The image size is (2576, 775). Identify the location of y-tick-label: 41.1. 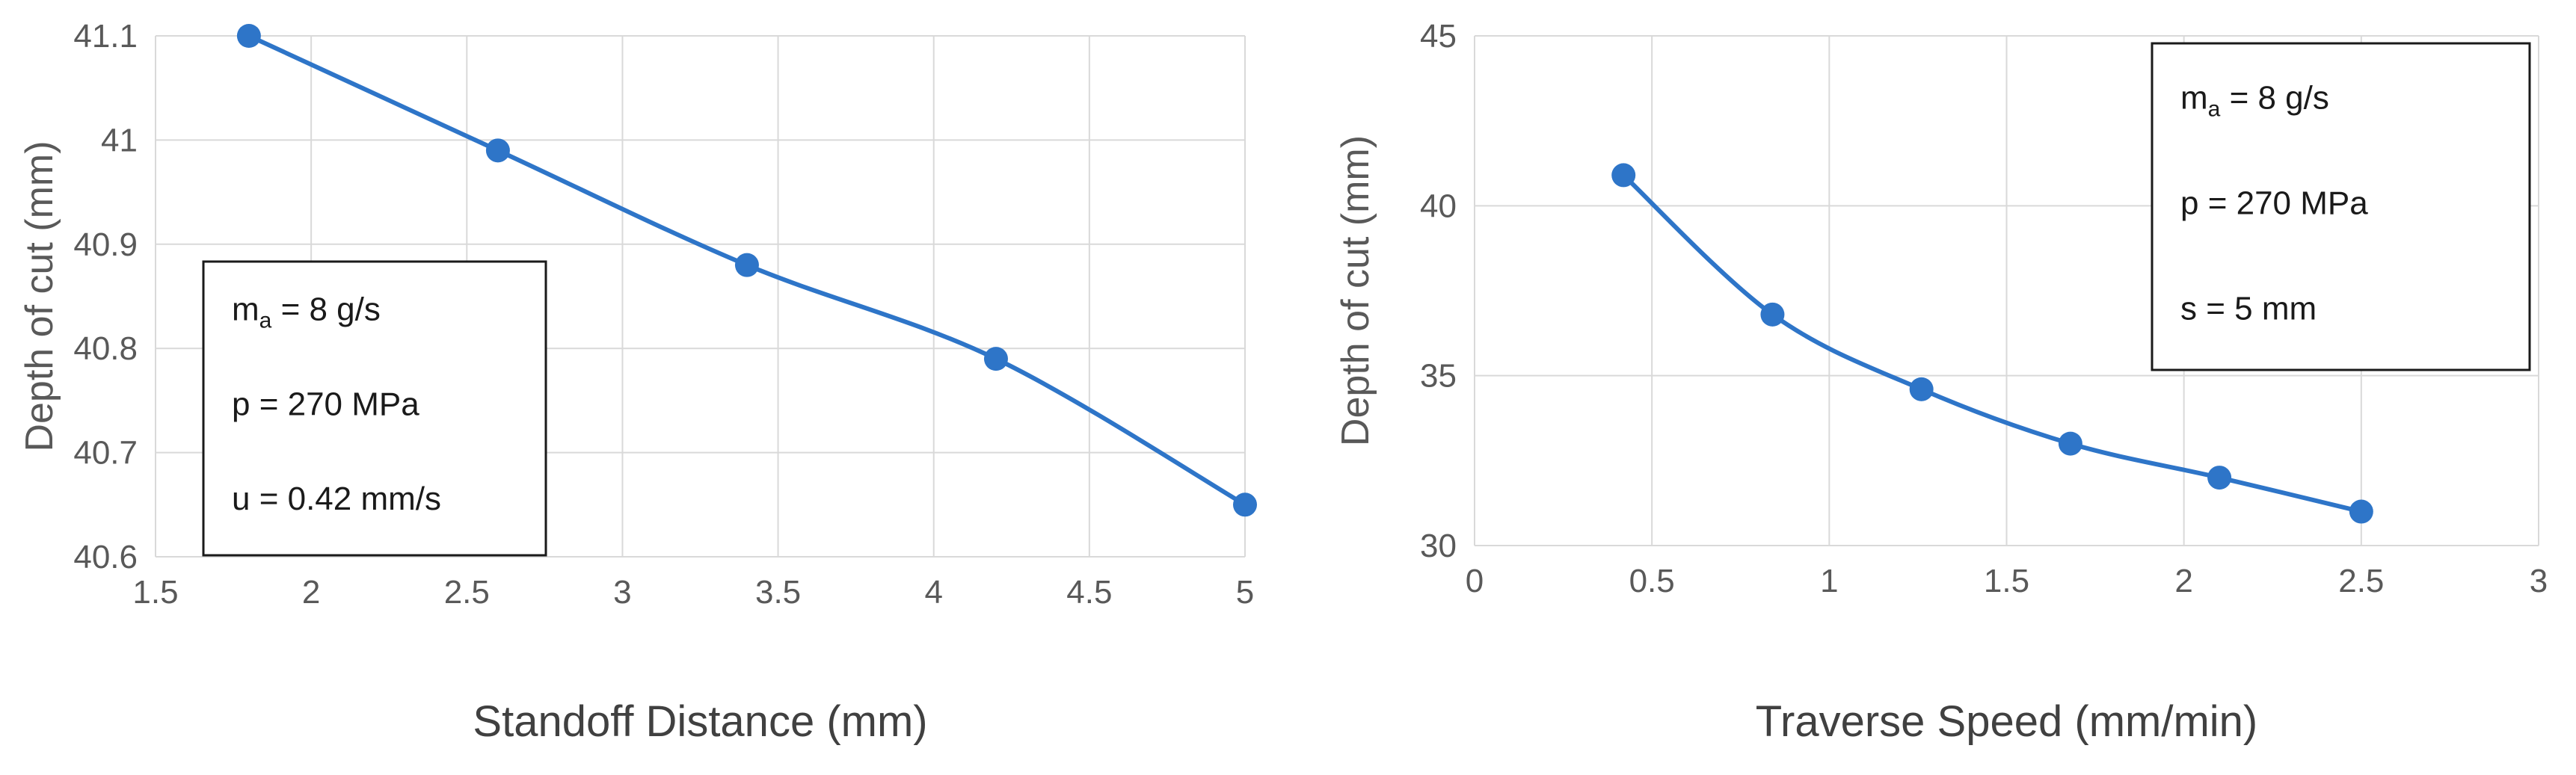
(105, 36).